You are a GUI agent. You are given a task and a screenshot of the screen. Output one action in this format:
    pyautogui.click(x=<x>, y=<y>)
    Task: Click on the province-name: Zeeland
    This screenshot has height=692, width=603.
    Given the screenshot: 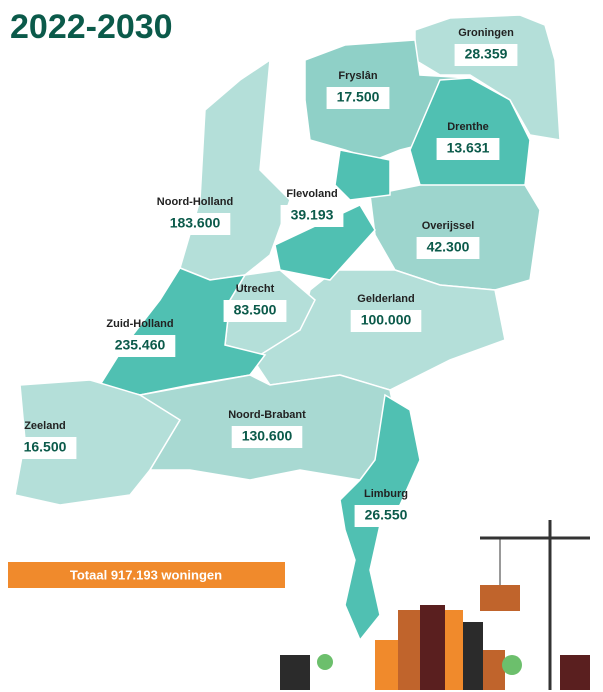 What is the action you would take?
    pyautogui.click(x=45, y=426)
    